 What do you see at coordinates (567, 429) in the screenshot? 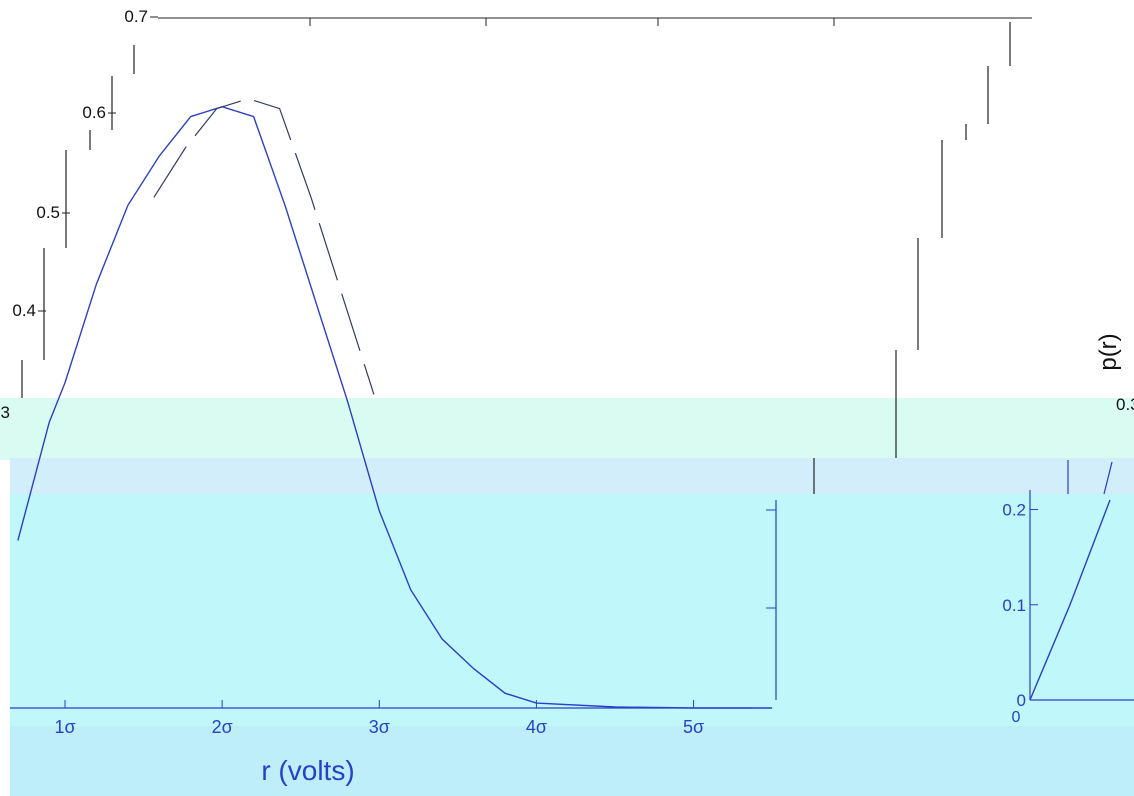
I see `band-top` at bounding box center [567, 429].